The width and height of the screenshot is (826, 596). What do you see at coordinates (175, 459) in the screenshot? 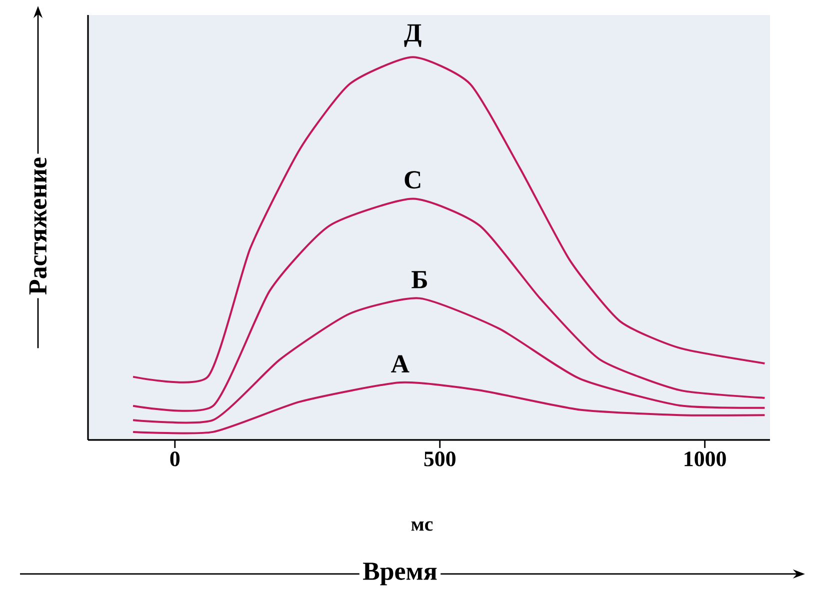
I see `x-tick-label: 0` at bounding box center [175, 459].